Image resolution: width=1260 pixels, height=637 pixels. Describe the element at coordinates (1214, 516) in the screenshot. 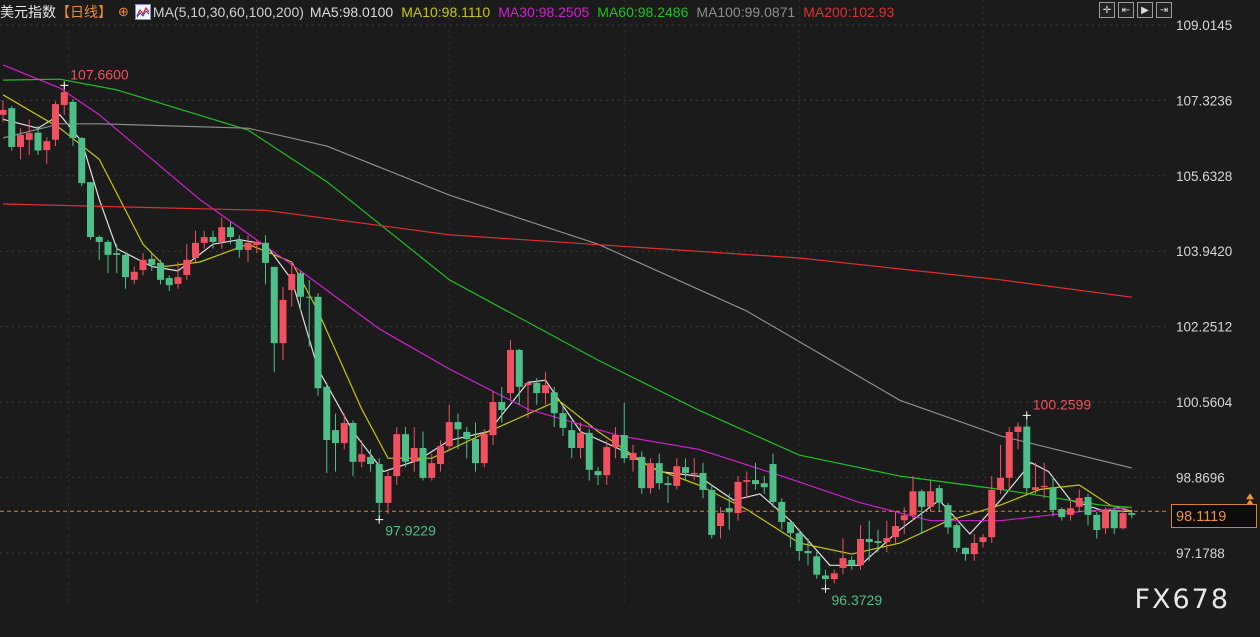

I see `current-price-label: 98.1119` at that location.